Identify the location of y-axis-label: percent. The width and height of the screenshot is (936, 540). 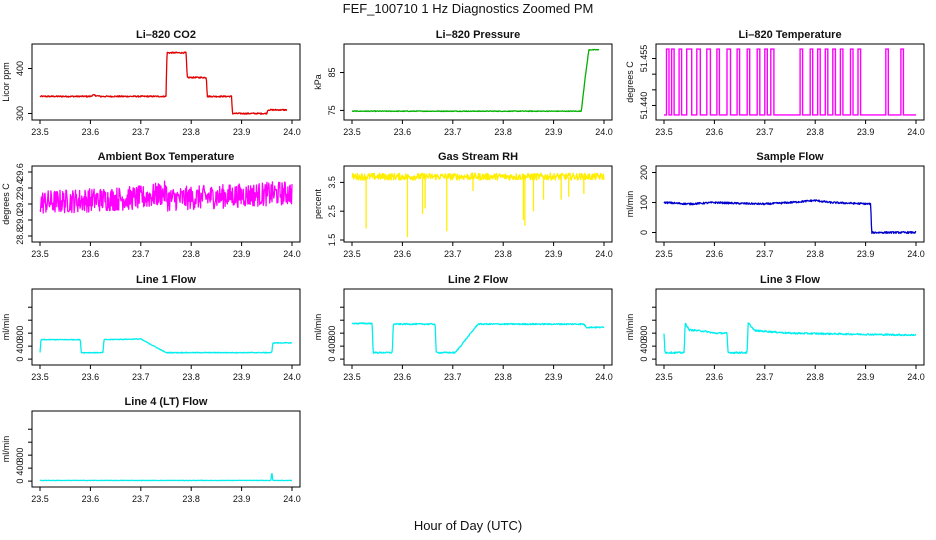
(318, 203).